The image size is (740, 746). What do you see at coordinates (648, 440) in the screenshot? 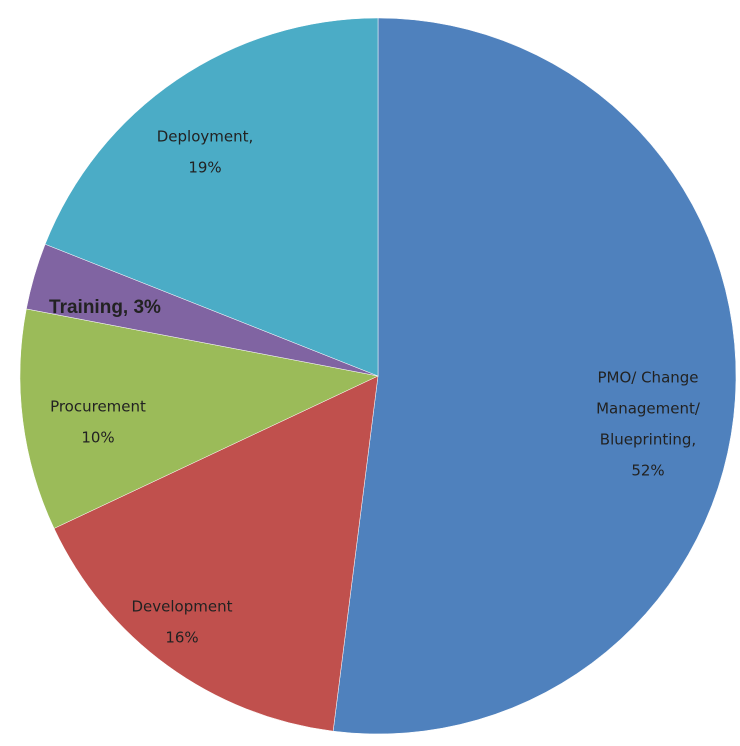
I see `data-label: Blueprinting,` at bounding box center [648, 440].